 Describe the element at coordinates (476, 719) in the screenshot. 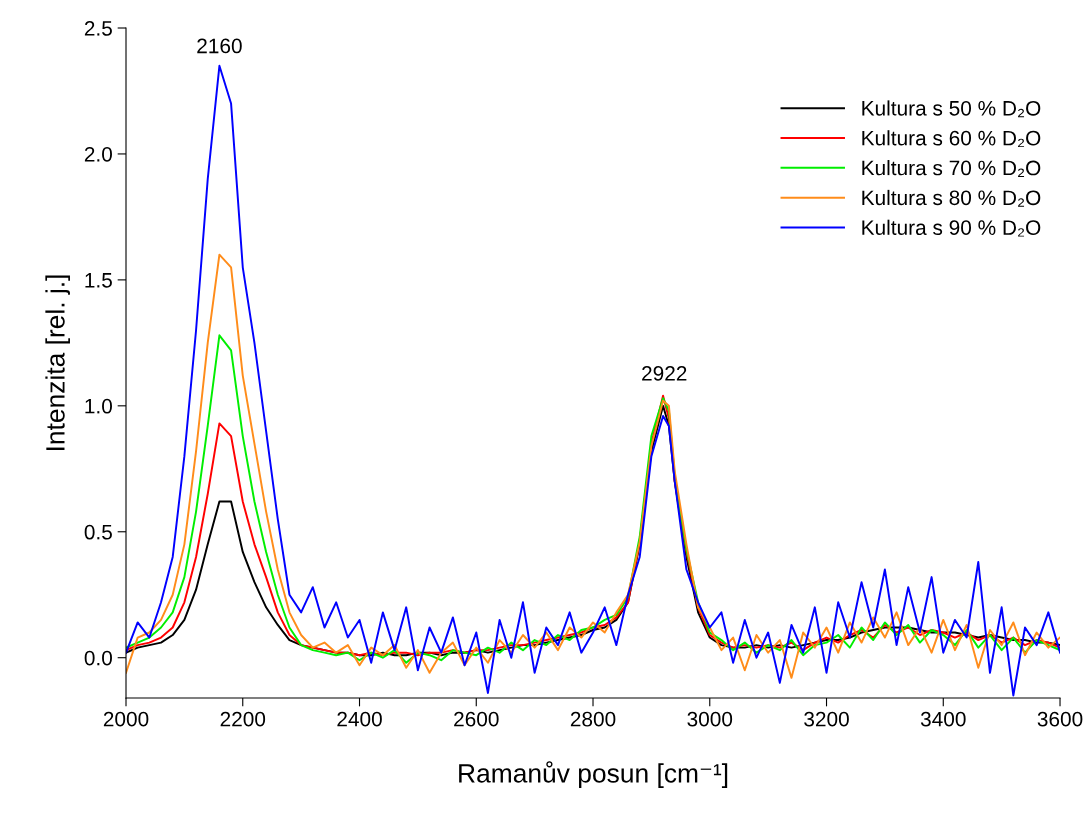

I see `x-tick-label: 2600` at that location.